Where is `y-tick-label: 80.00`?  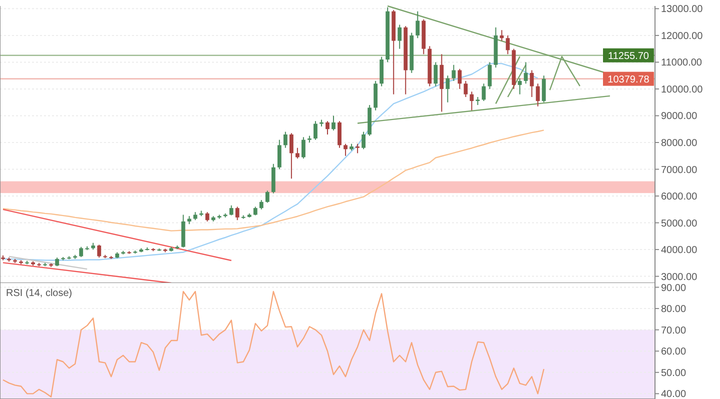
y-tick-label: 80.00 is located at coordinates (673, 310).